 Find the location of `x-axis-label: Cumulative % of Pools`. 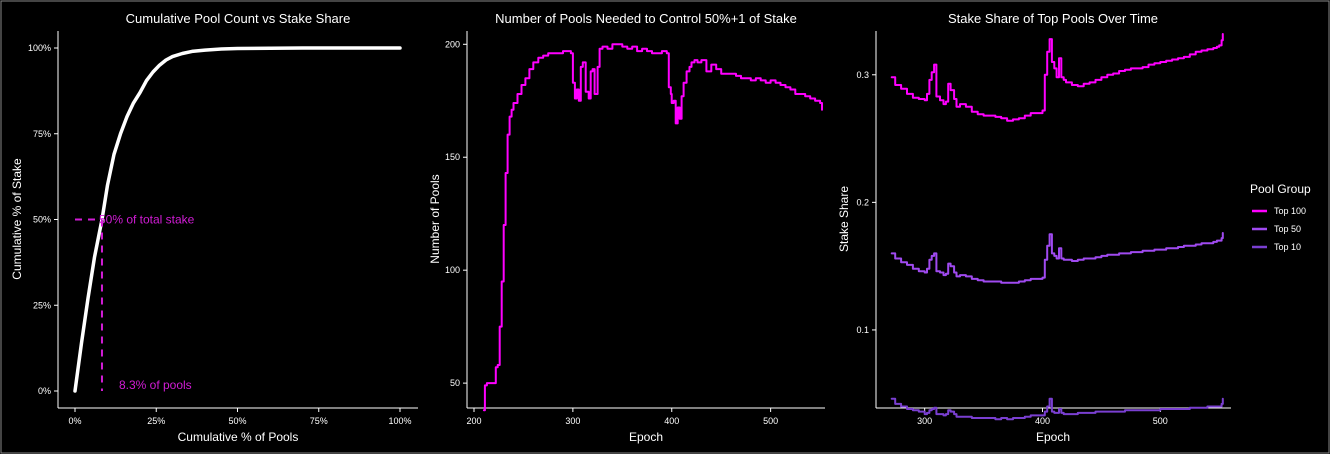

x-axis-label: Cumulative % of Pools is located at coordinates (238, 437).